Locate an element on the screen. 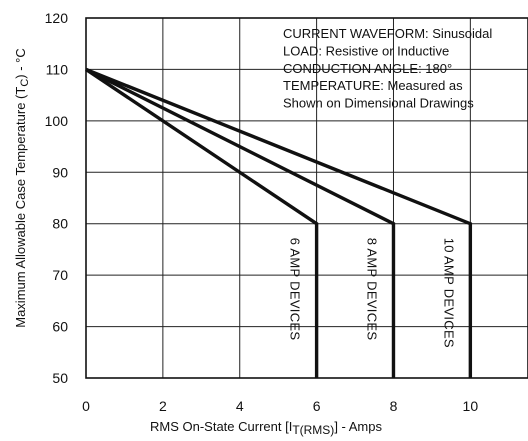 This screenshot has width=528, height=441. x-tick-label: 0 is located at coordinates (86, 406).